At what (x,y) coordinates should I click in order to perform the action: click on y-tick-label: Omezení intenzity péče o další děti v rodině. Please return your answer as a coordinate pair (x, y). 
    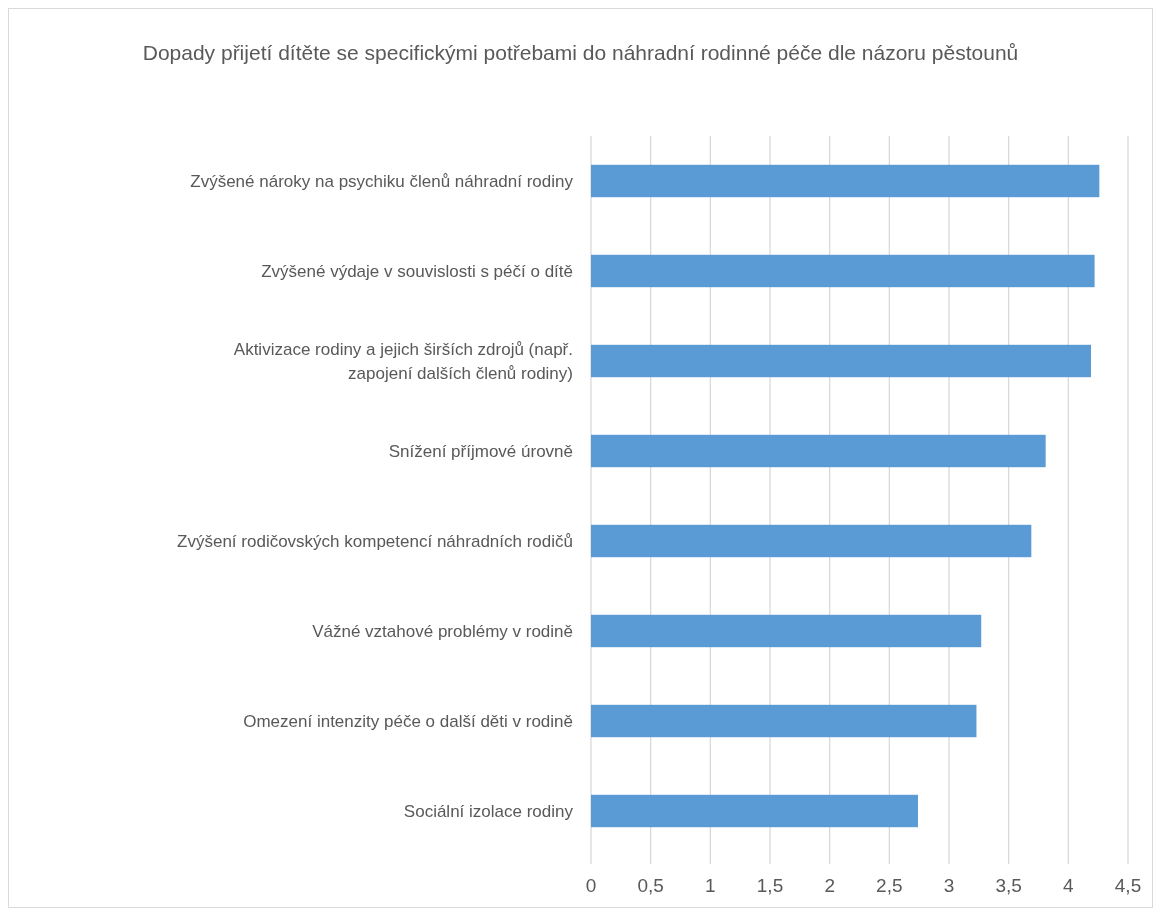
    Looking at the image, I should click on (408, 721).